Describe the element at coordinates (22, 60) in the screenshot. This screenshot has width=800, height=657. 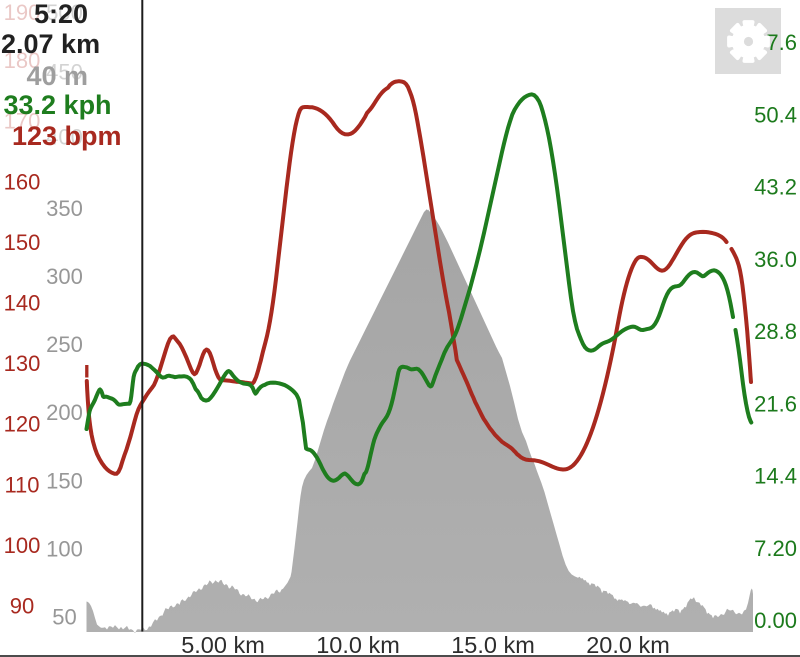
I see `svg-text: 180` at that location.